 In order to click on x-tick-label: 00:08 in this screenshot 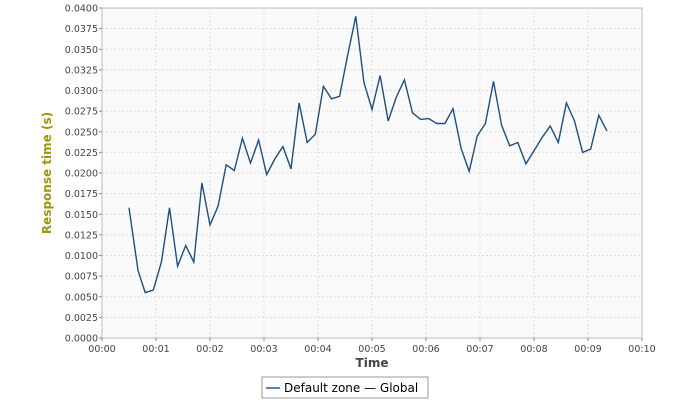, I will do `click(533, 349)`.